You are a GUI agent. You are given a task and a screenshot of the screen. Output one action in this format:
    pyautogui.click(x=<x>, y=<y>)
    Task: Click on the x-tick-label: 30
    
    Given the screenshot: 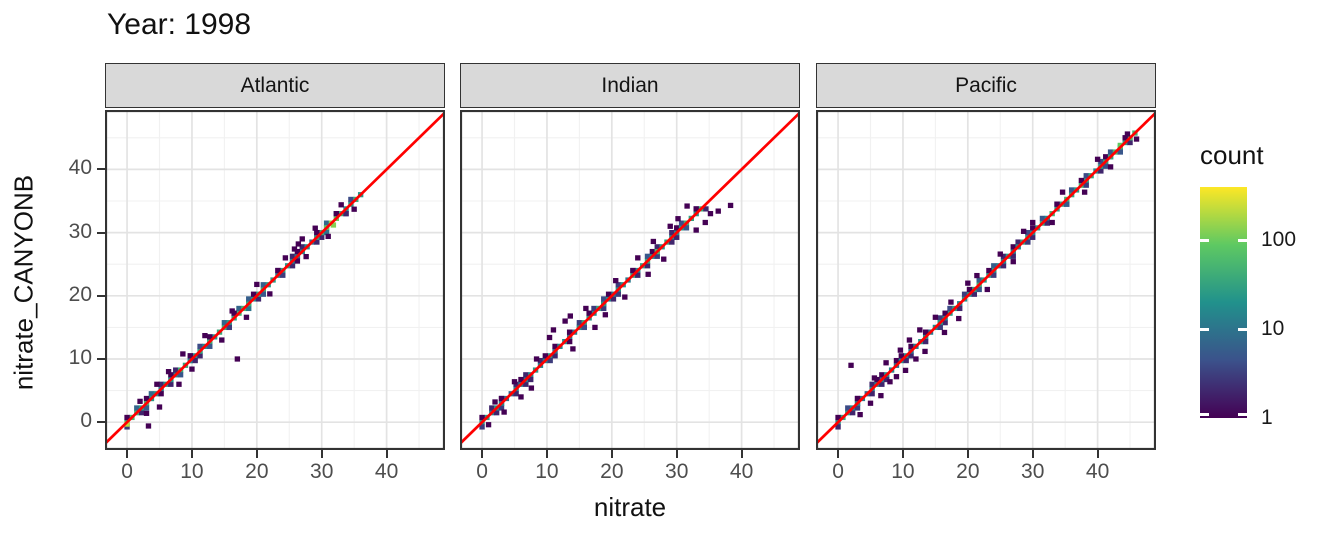 What is the action you would take?
    pyautogui.click(x=1033, y=471)
    